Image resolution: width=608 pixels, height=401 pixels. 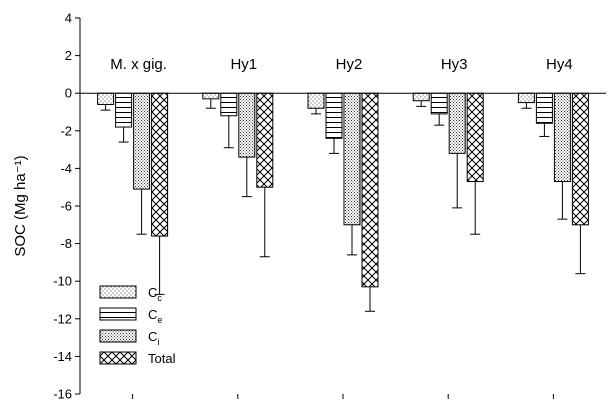 I want to click on y-tick-label: -2, so click(x=66, y=130).